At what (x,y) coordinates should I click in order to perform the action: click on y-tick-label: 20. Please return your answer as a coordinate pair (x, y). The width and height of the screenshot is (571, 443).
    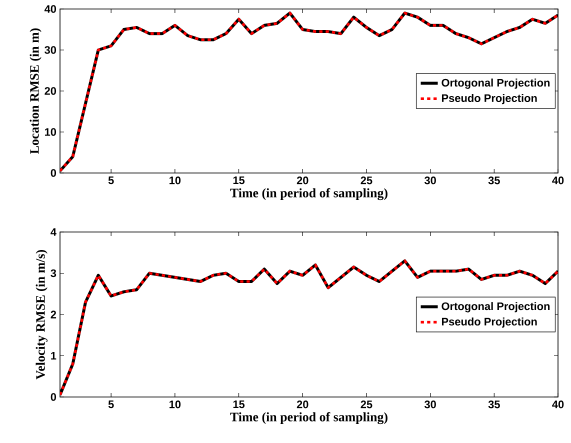
    Looking at the image, I should click on (50, 91).